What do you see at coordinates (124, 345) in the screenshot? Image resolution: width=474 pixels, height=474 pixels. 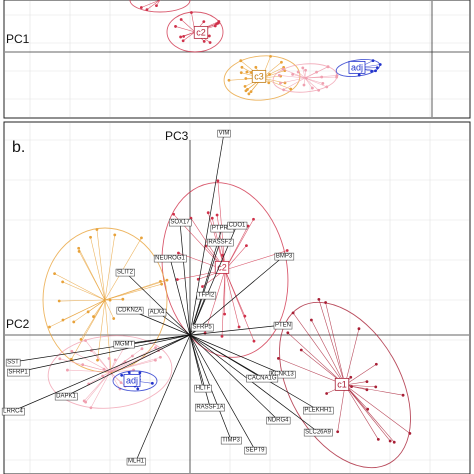 I see `gene-label: MGMT` at bounding box center [124, 345].